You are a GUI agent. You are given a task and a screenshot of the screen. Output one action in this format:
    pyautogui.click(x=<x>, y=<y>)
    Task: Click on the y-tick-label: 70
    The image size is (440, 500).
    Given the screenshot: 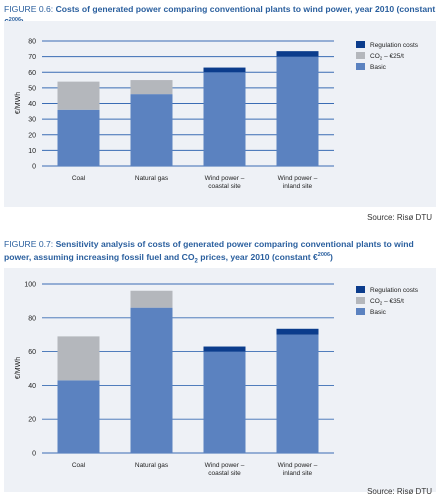 What is the action you would take?
    pyautogui.click(x=32, y=57)
    